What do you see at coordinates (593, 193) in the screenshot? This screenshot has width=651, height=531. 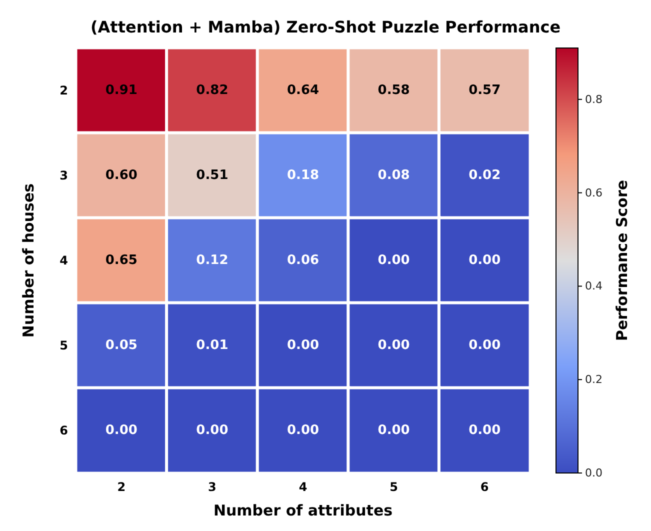 I see `color-bar-label: 0.6` at bounding box center [593, 193].